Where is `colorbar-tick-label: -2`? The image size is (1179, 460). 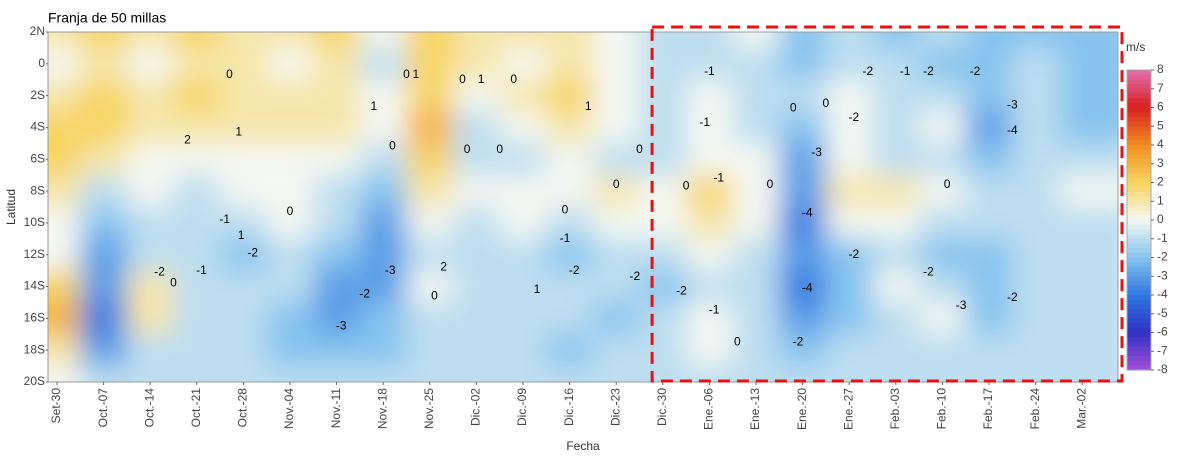 colorbar-tick-label: -2 is located at coordinates (1162, 257).